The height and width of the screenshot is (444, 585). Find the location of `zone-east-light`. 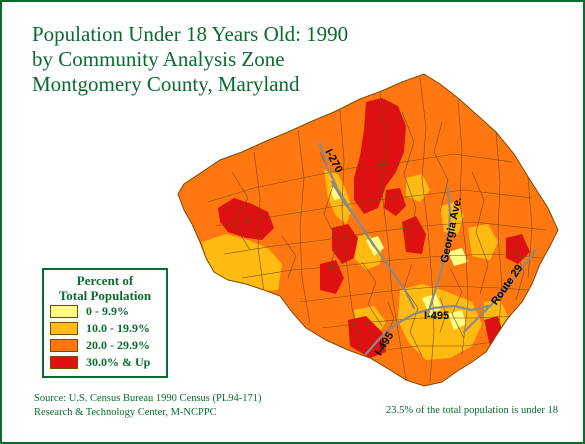

zone-east-light is located at coordinates (483, 242).